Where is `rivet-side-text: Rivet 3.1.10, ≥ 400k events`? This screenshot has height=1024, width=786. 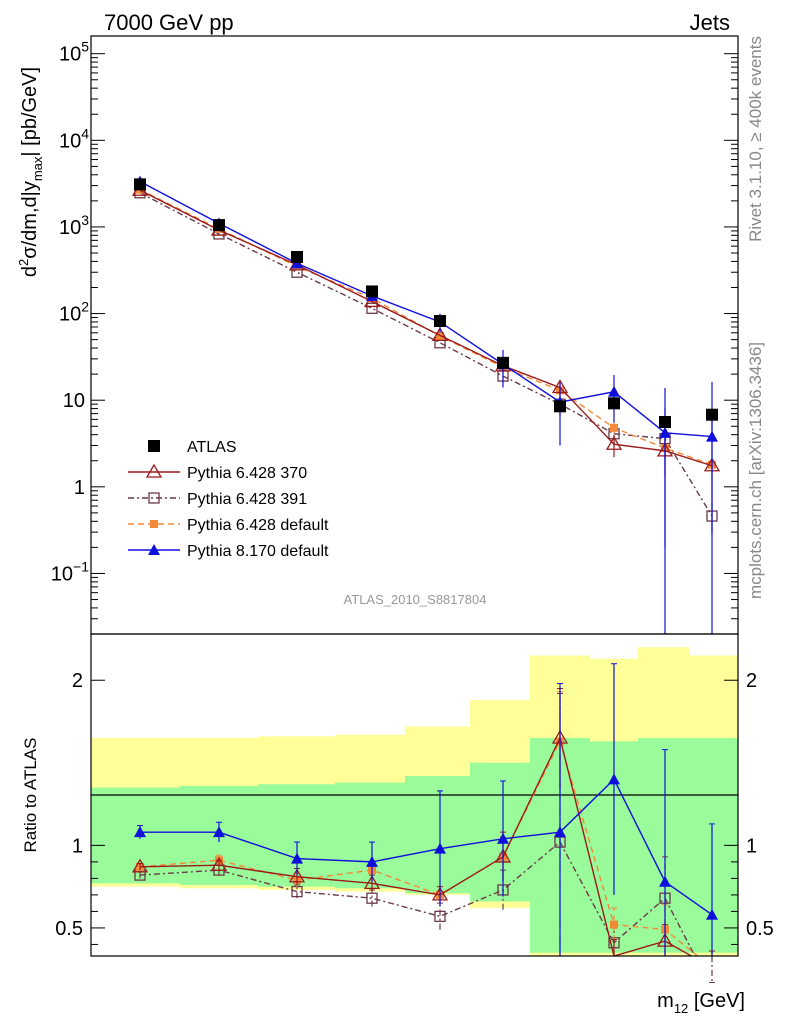 rivet-side-text: Rivet 3.1.10, ≥ 400k events is located at coordinates (755, 139).